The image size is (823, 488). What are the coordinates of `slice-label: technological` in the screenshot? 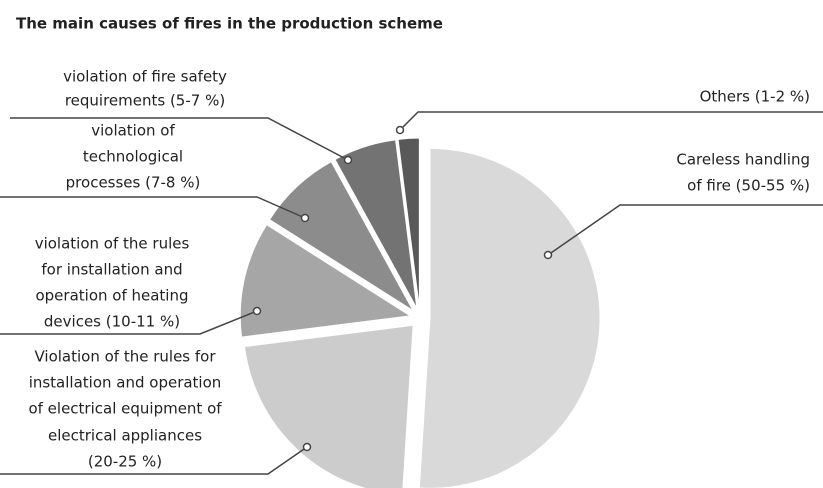 It's located at (133, 157).